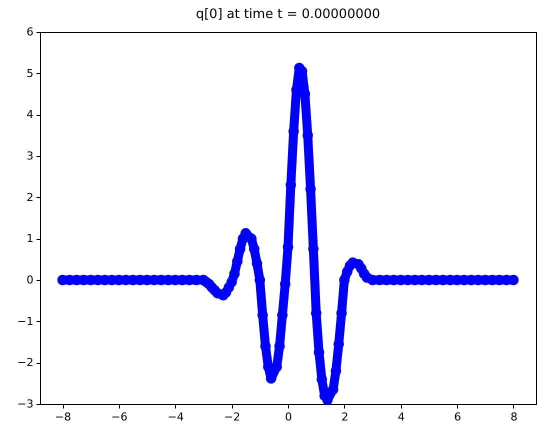  Describe the element at coordinates (30, 197) in the screenshot. I see `y-tick-label: 2` at that location.